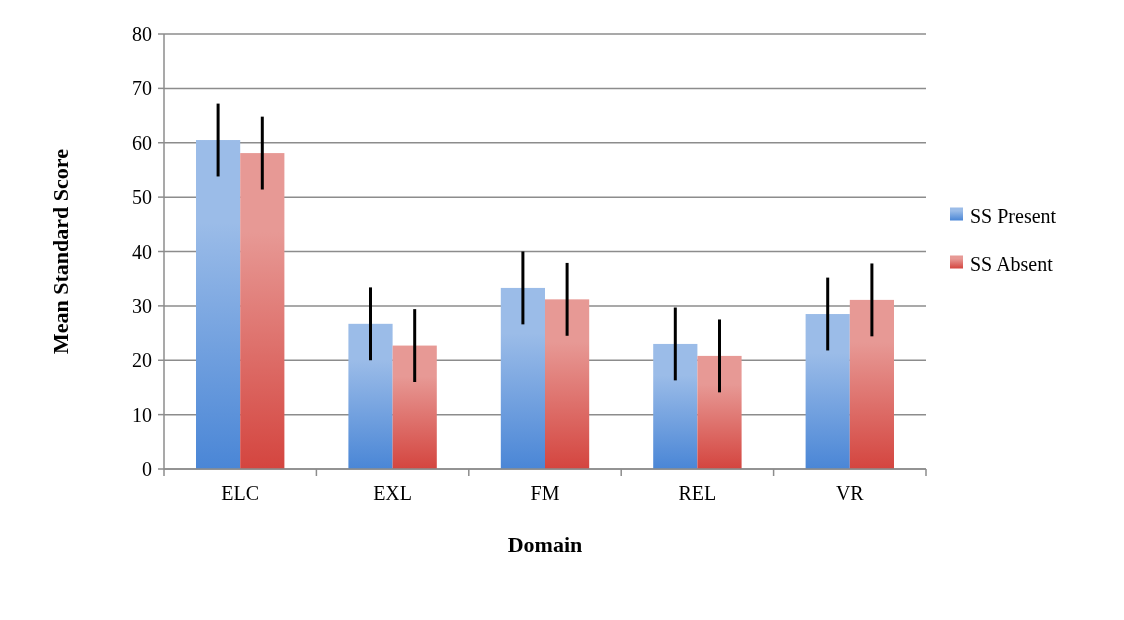 The height and width of the screenshot is (620, 1124). I want to click on y-tick-label: 50, so click(142, 197).